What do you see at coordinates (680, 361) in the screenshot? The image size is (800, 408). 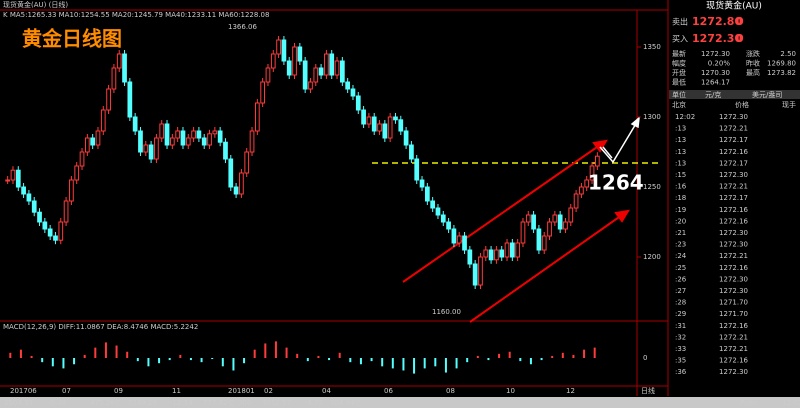 I see `tick-time: :35` at bounding box center [680, 361].